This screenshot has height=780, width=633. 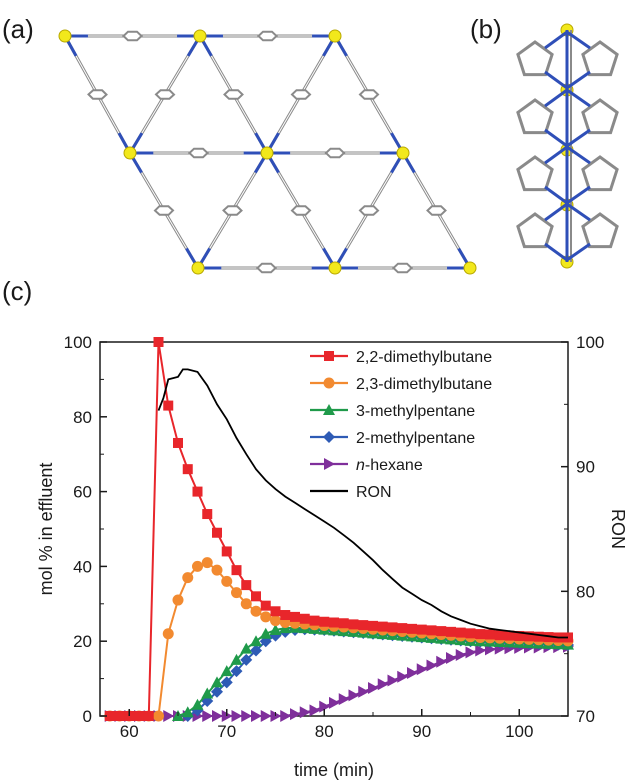 What do you see at coordinates (351, 492) in the screenshot?
I see `legend-entry: RON` at bounding box center [351, 492].